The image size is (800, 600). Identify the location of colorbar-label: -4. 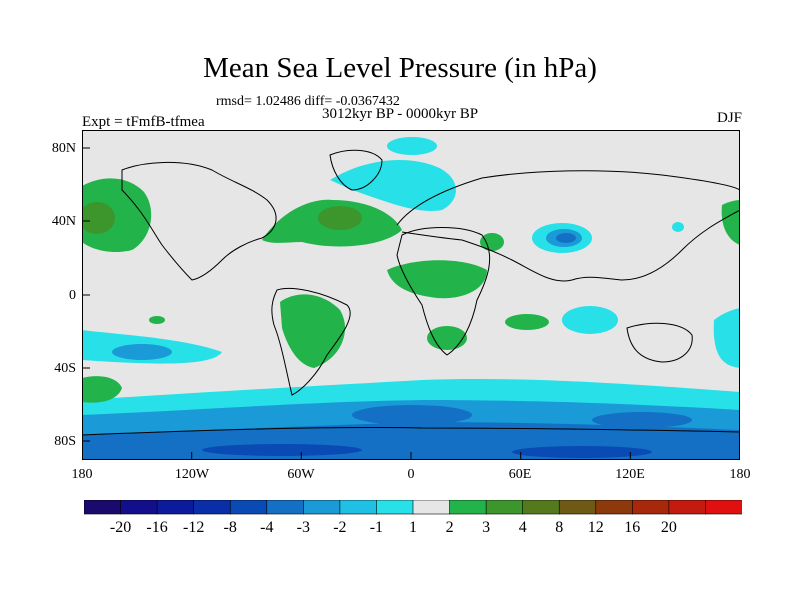
(267, 527).